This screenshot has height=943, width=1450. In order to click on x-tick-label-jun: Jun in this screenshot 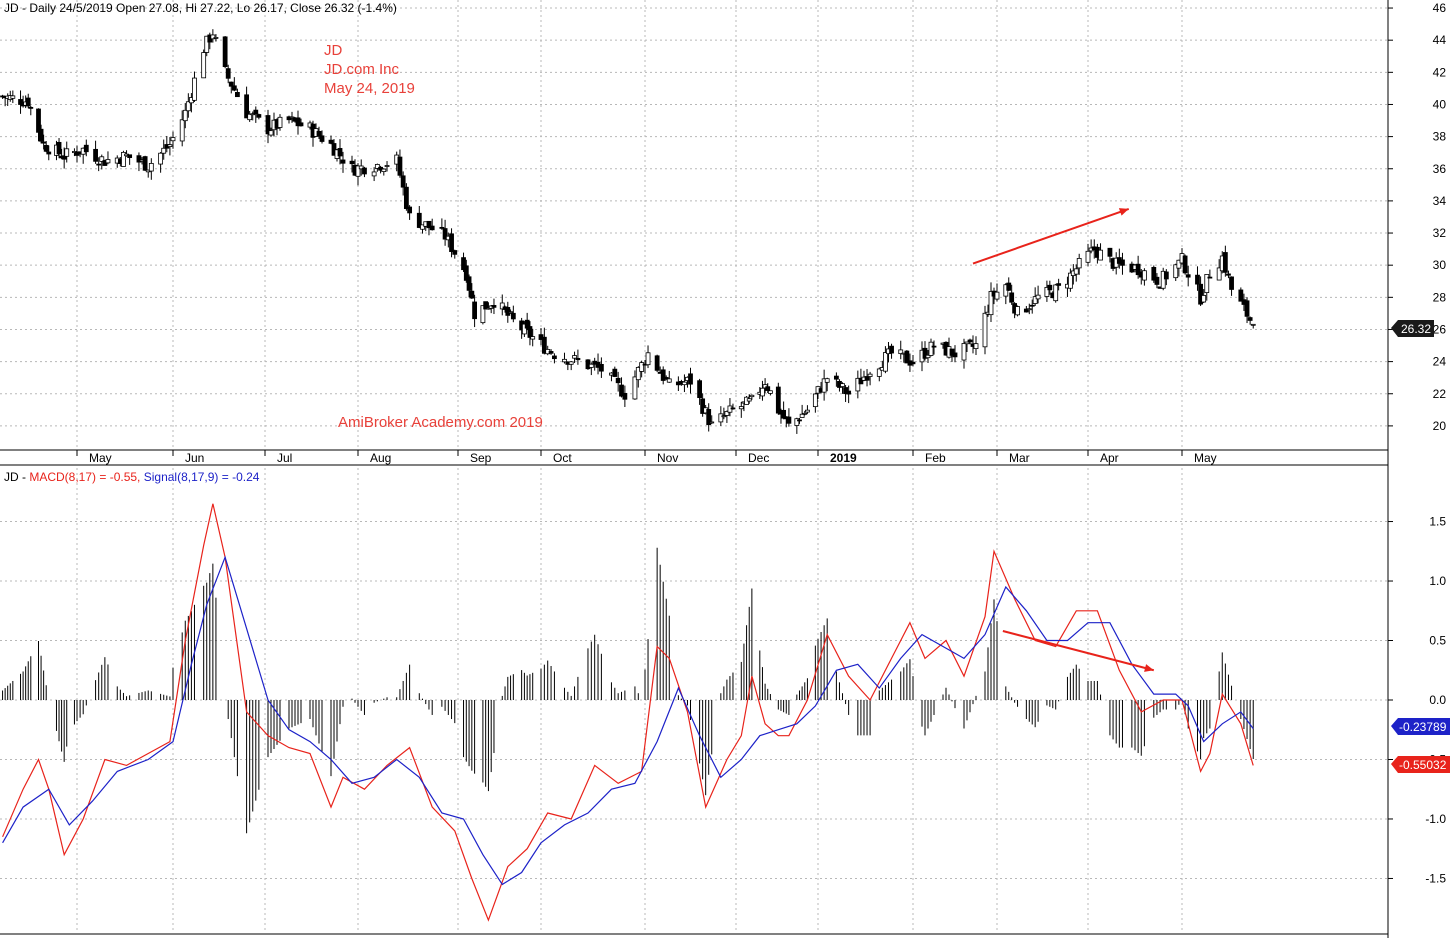, I will do `click(194, 458)`.